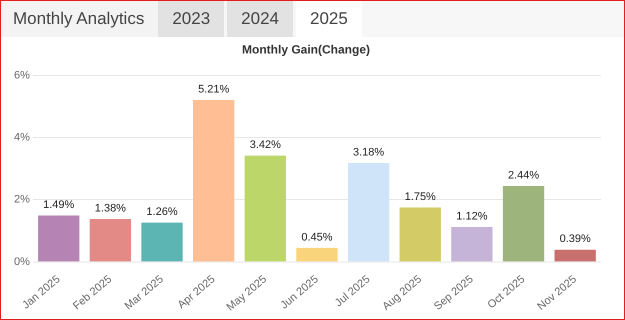 The width and height of the screenshot is (625, 320). What do you see at coordinates (22, 200) in the screenshot?
I see `y-tick-label: 2%` at bounding box center [22, 200].